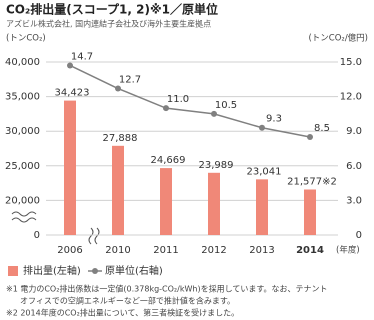 Image resolution: width=374 pixels, height=320 pixels. Describe the element at coordinates (226, 105) in the screenshot. I see `line-value-label: 10.5` at that location.